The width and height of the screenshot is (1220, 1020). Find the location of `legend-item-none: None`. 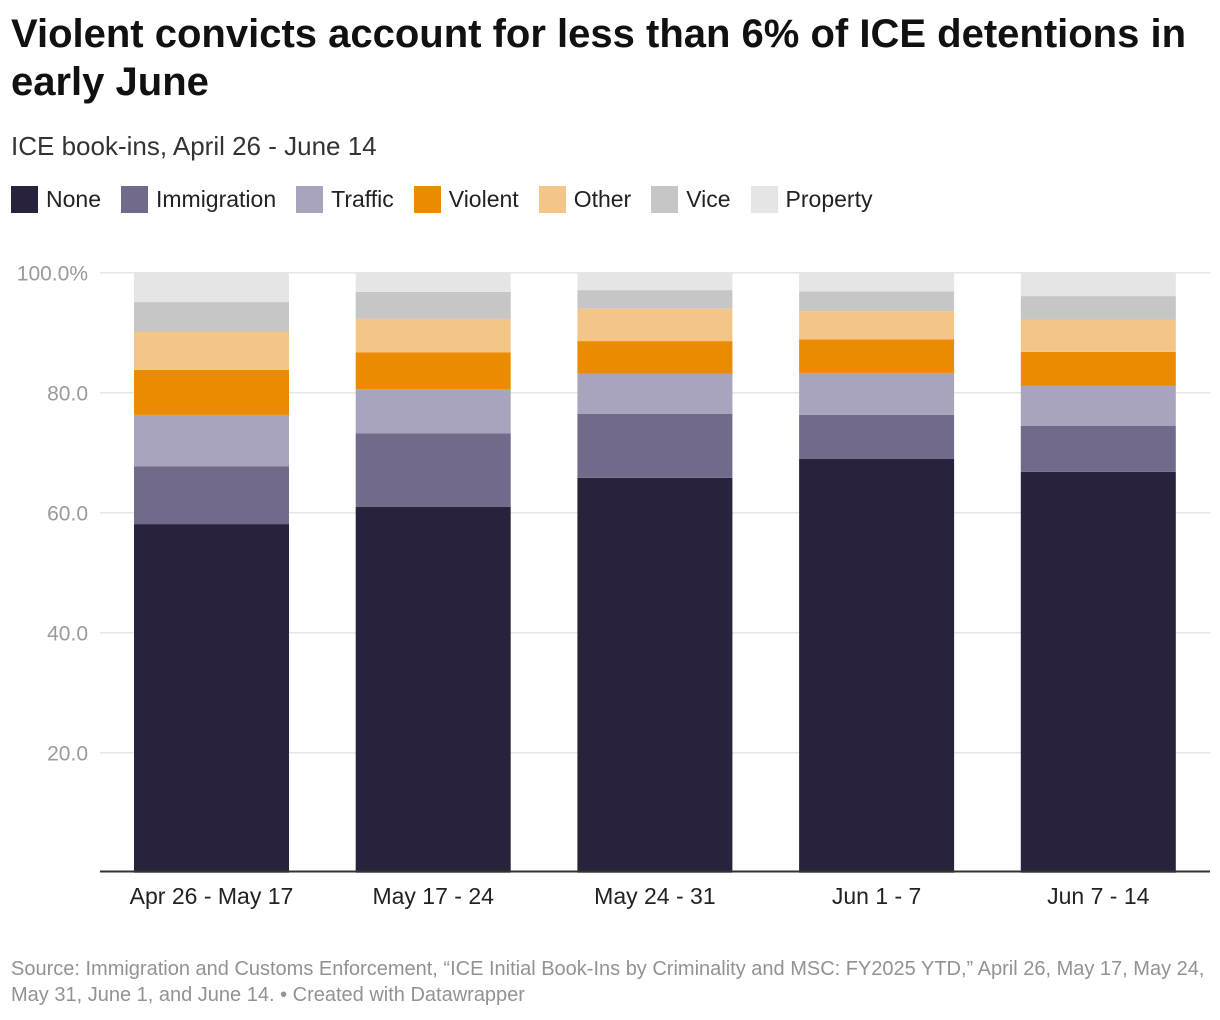

legend-item-none: None is located at coordinates (56, 199).